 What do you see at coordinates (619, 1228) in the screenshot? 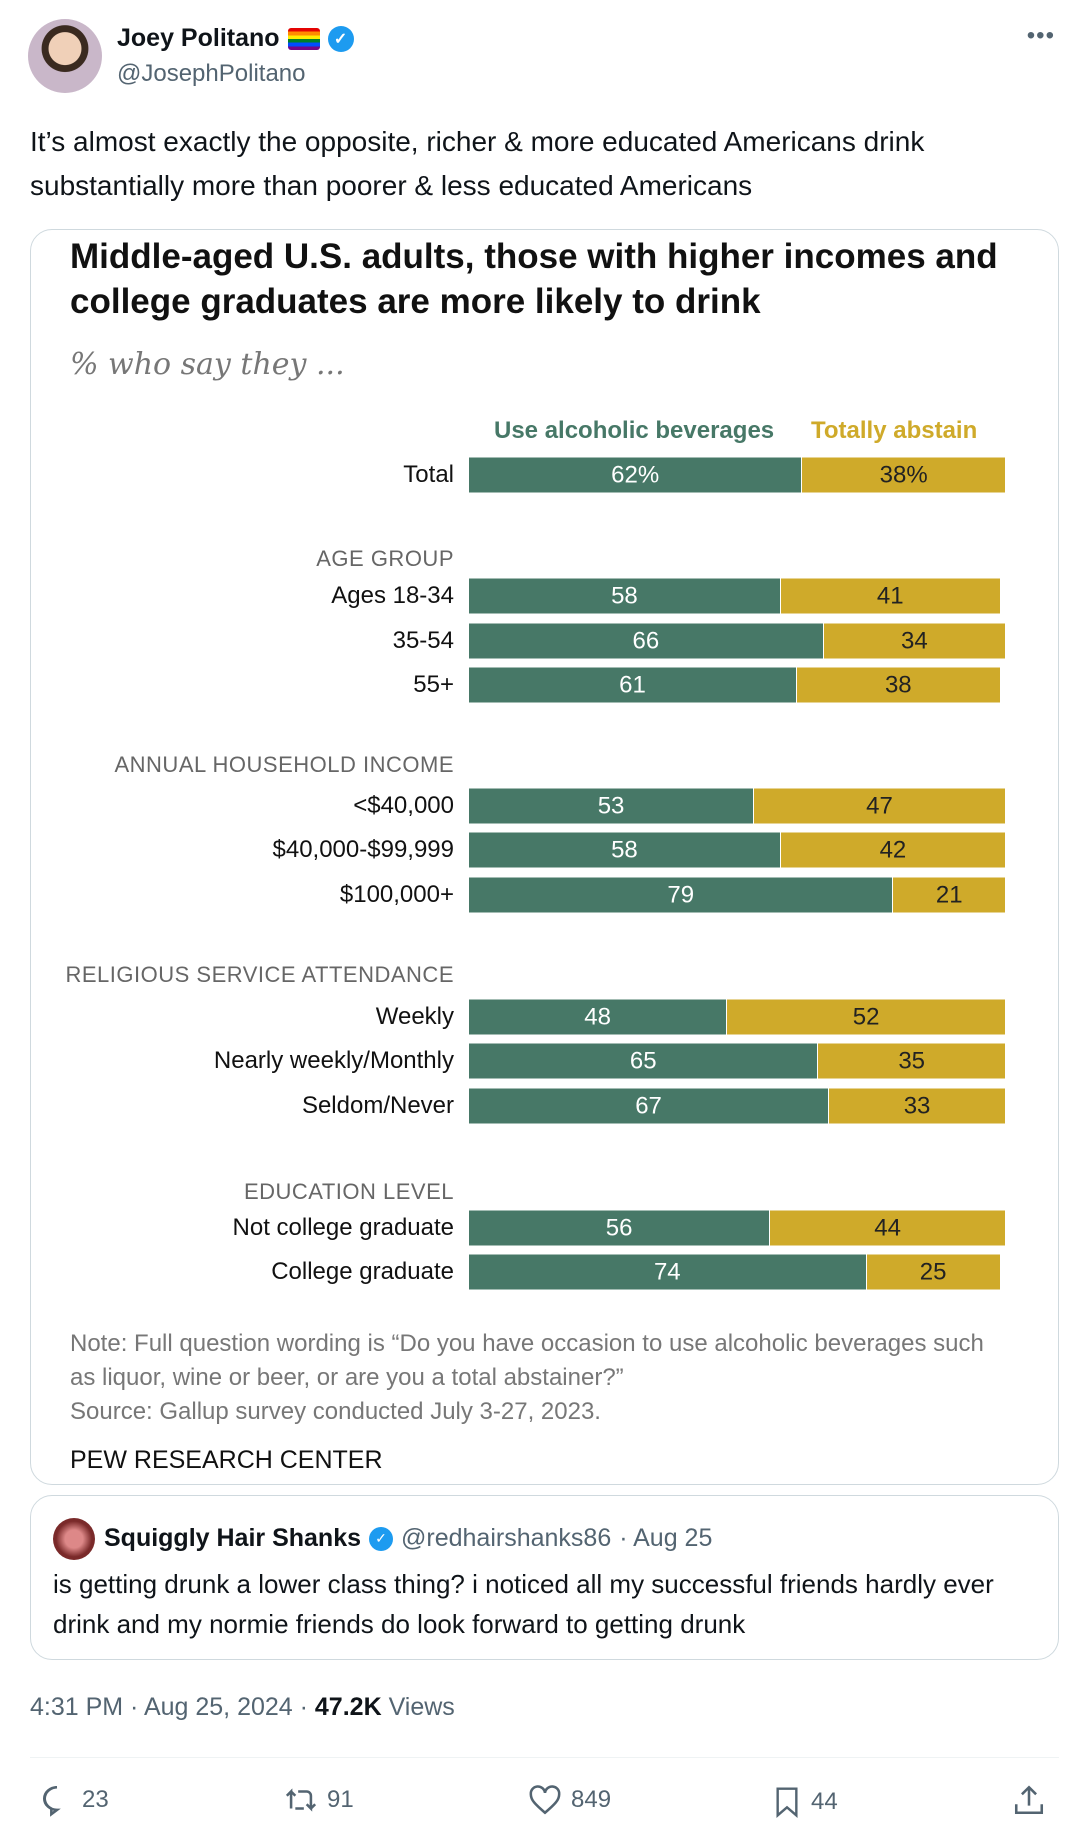
I see `bar-use: 56` at bounding box center [619, 1228].